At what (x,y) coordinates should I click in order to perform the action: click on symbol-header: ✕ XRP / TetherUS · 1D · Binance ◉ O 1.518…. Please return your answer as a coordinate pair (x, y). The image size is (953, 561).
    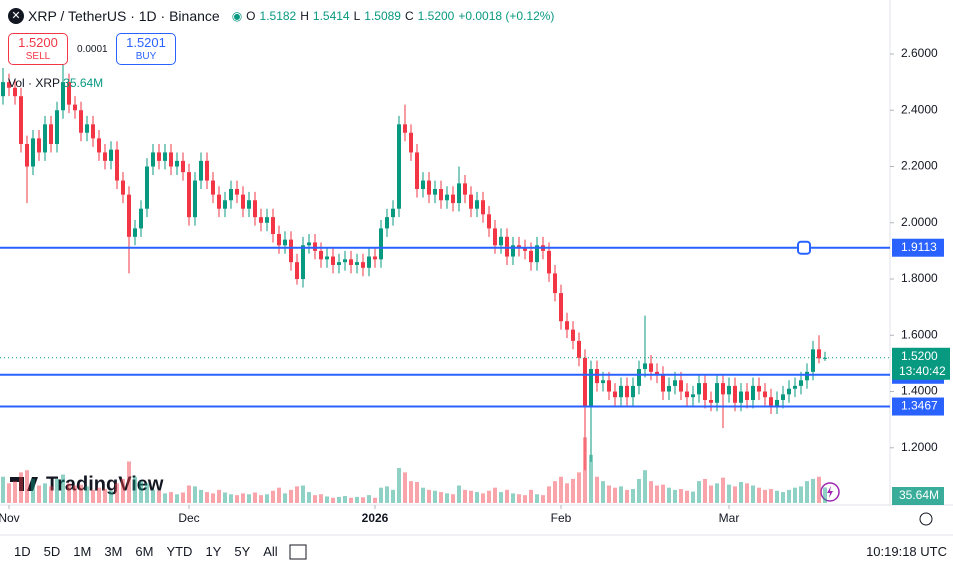
    Looking at the image, I should click on (281, 16).